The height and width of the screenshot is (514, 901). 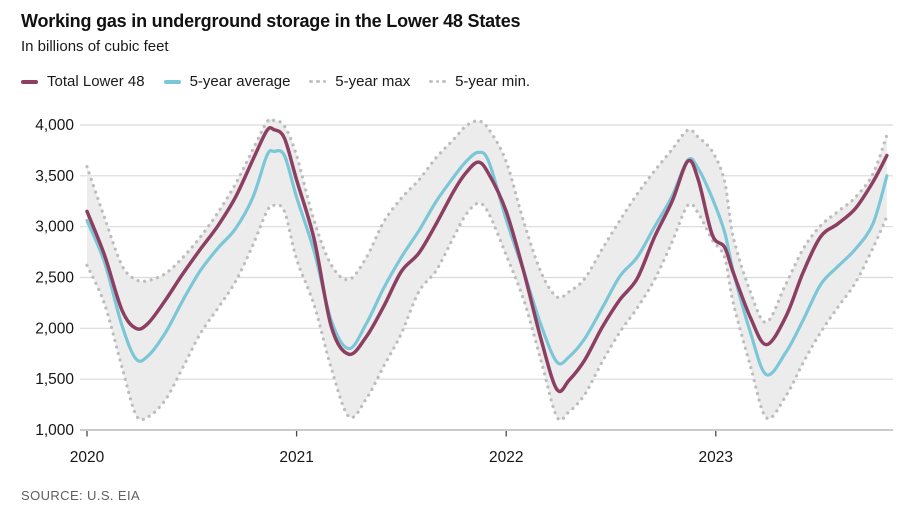 I want to click on average-line-swatch-icon, so click(x=172, y=81).